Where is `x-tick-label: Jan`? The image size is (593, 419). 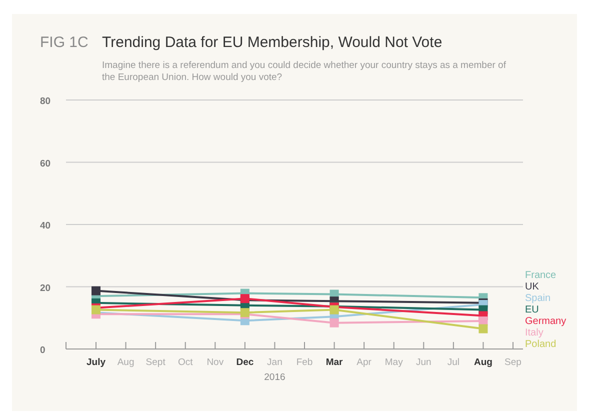
x-tick-label: Jan is located at coordinates (274, 362).